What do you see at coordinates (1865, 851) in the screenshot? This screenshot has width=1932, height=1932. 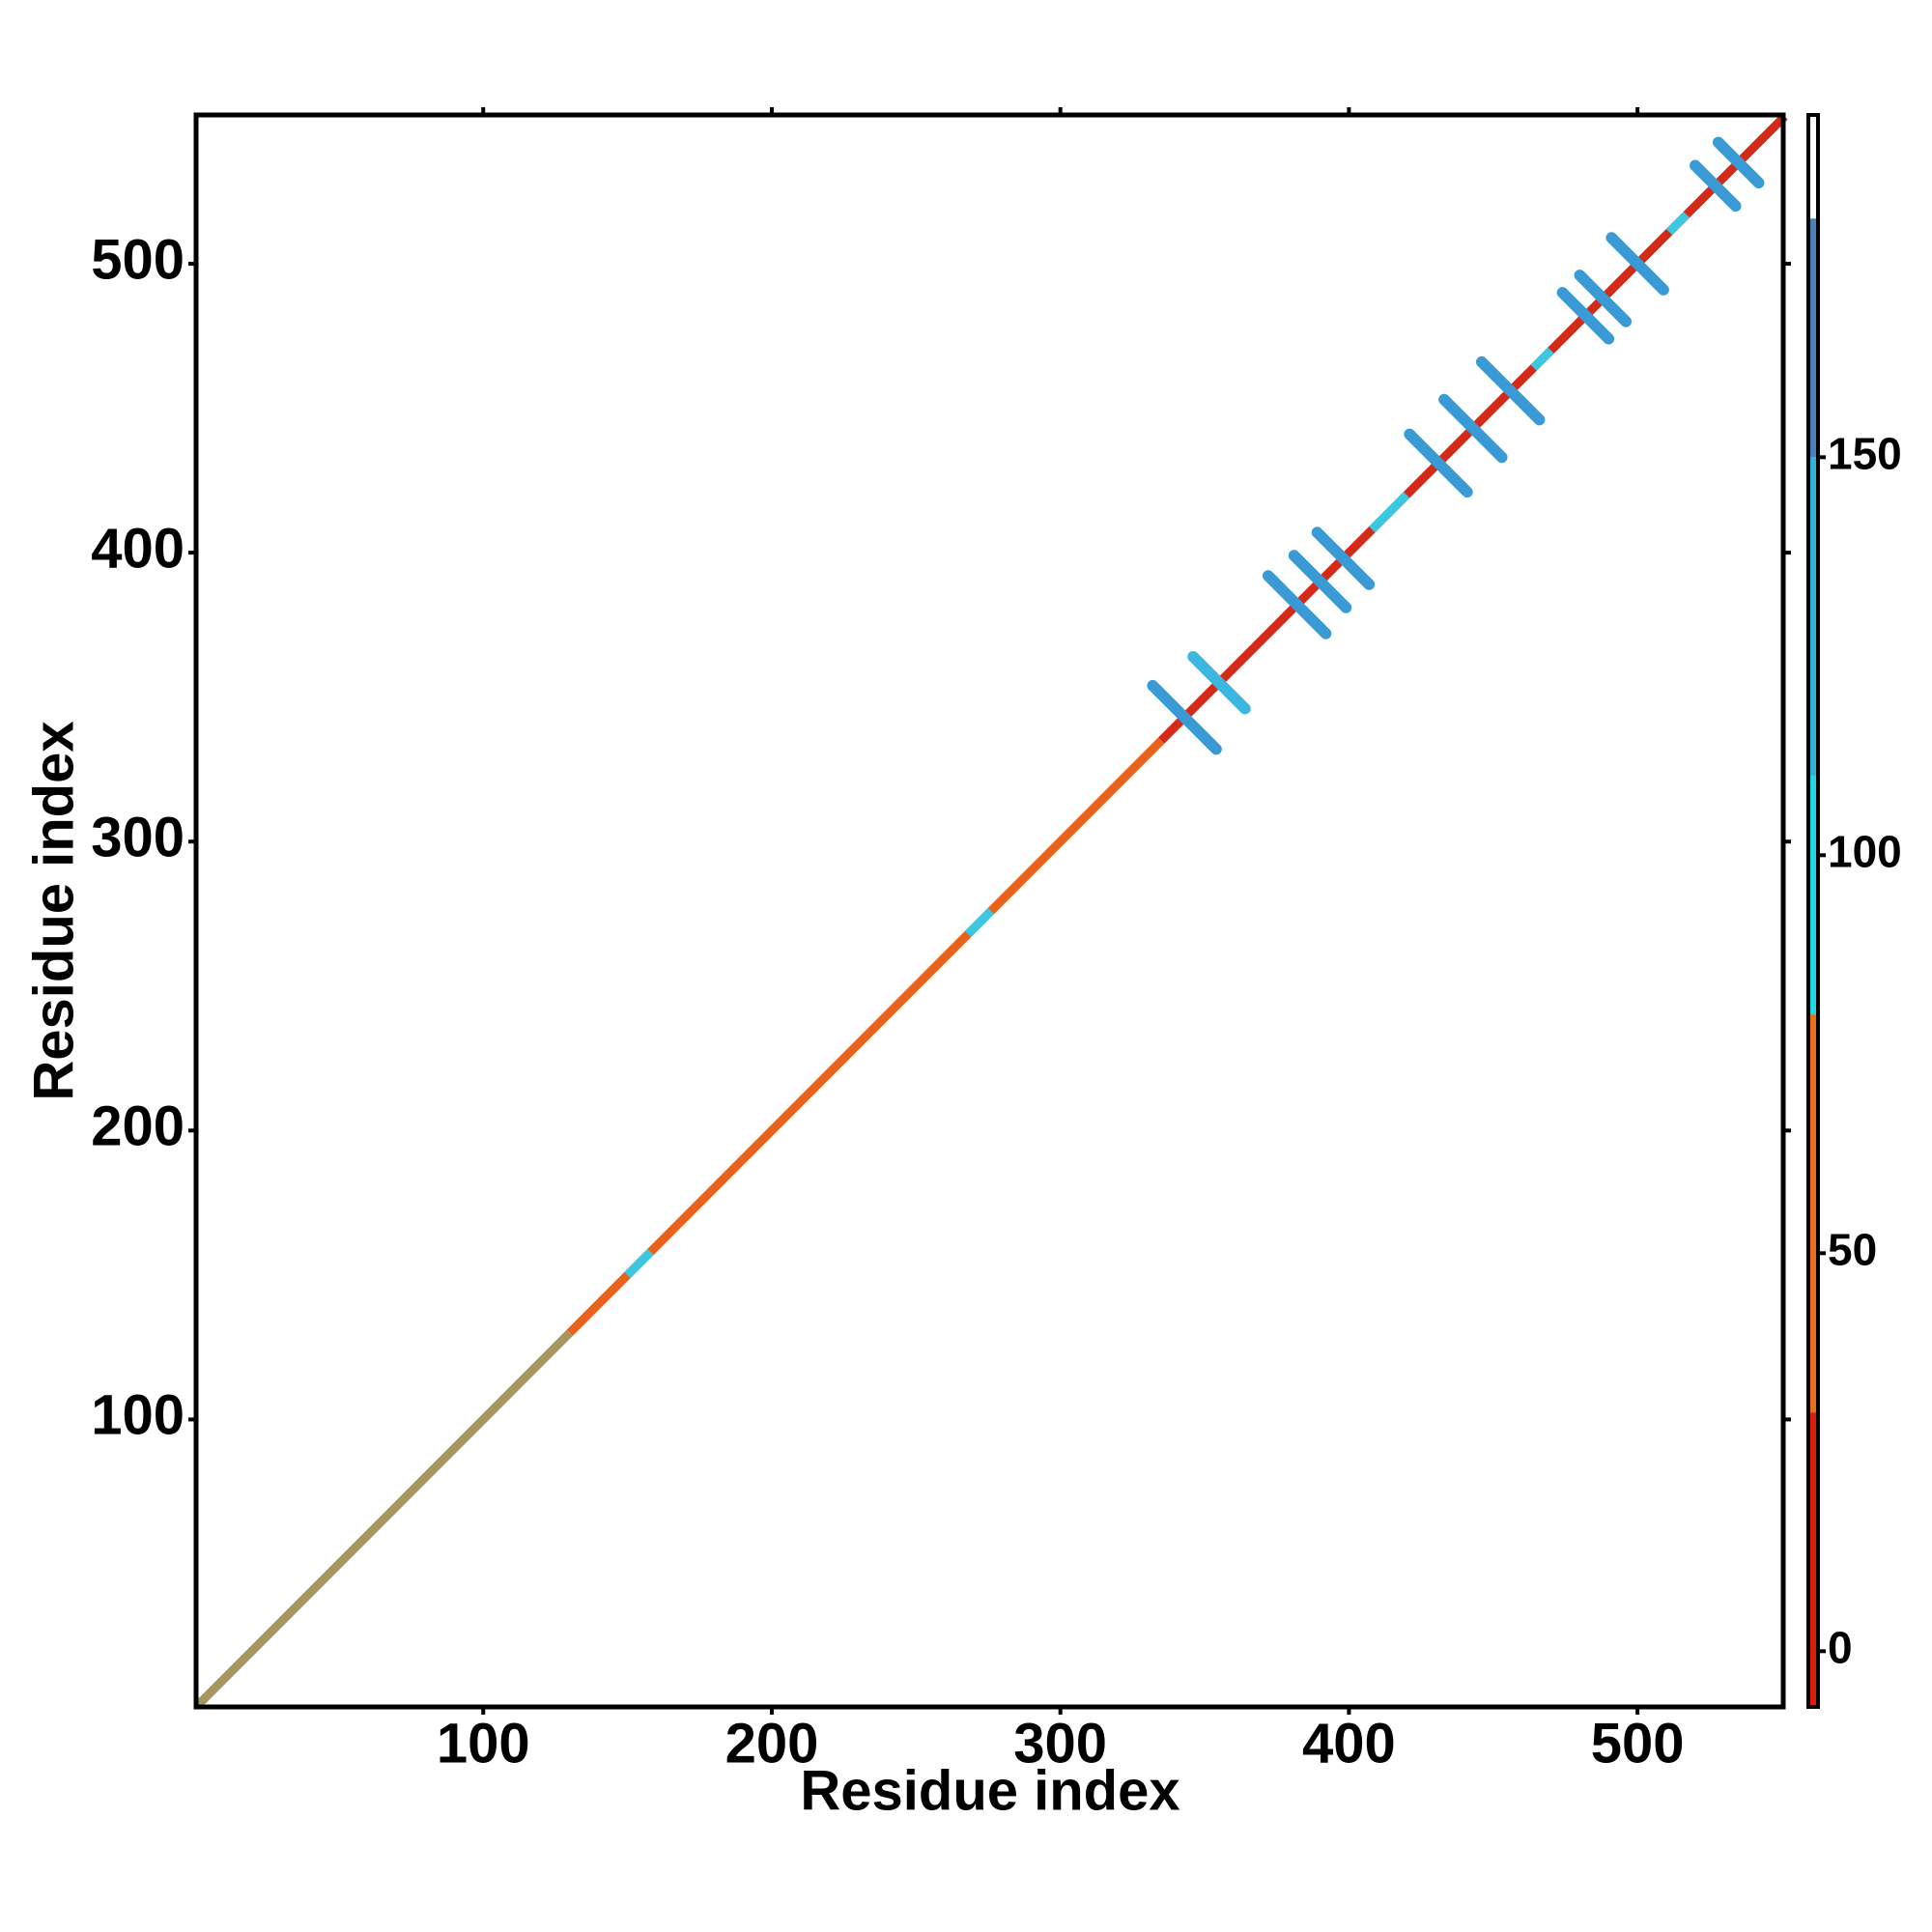 I see `colorbar-tick-label: 100` at bounding box center [1865, 851].